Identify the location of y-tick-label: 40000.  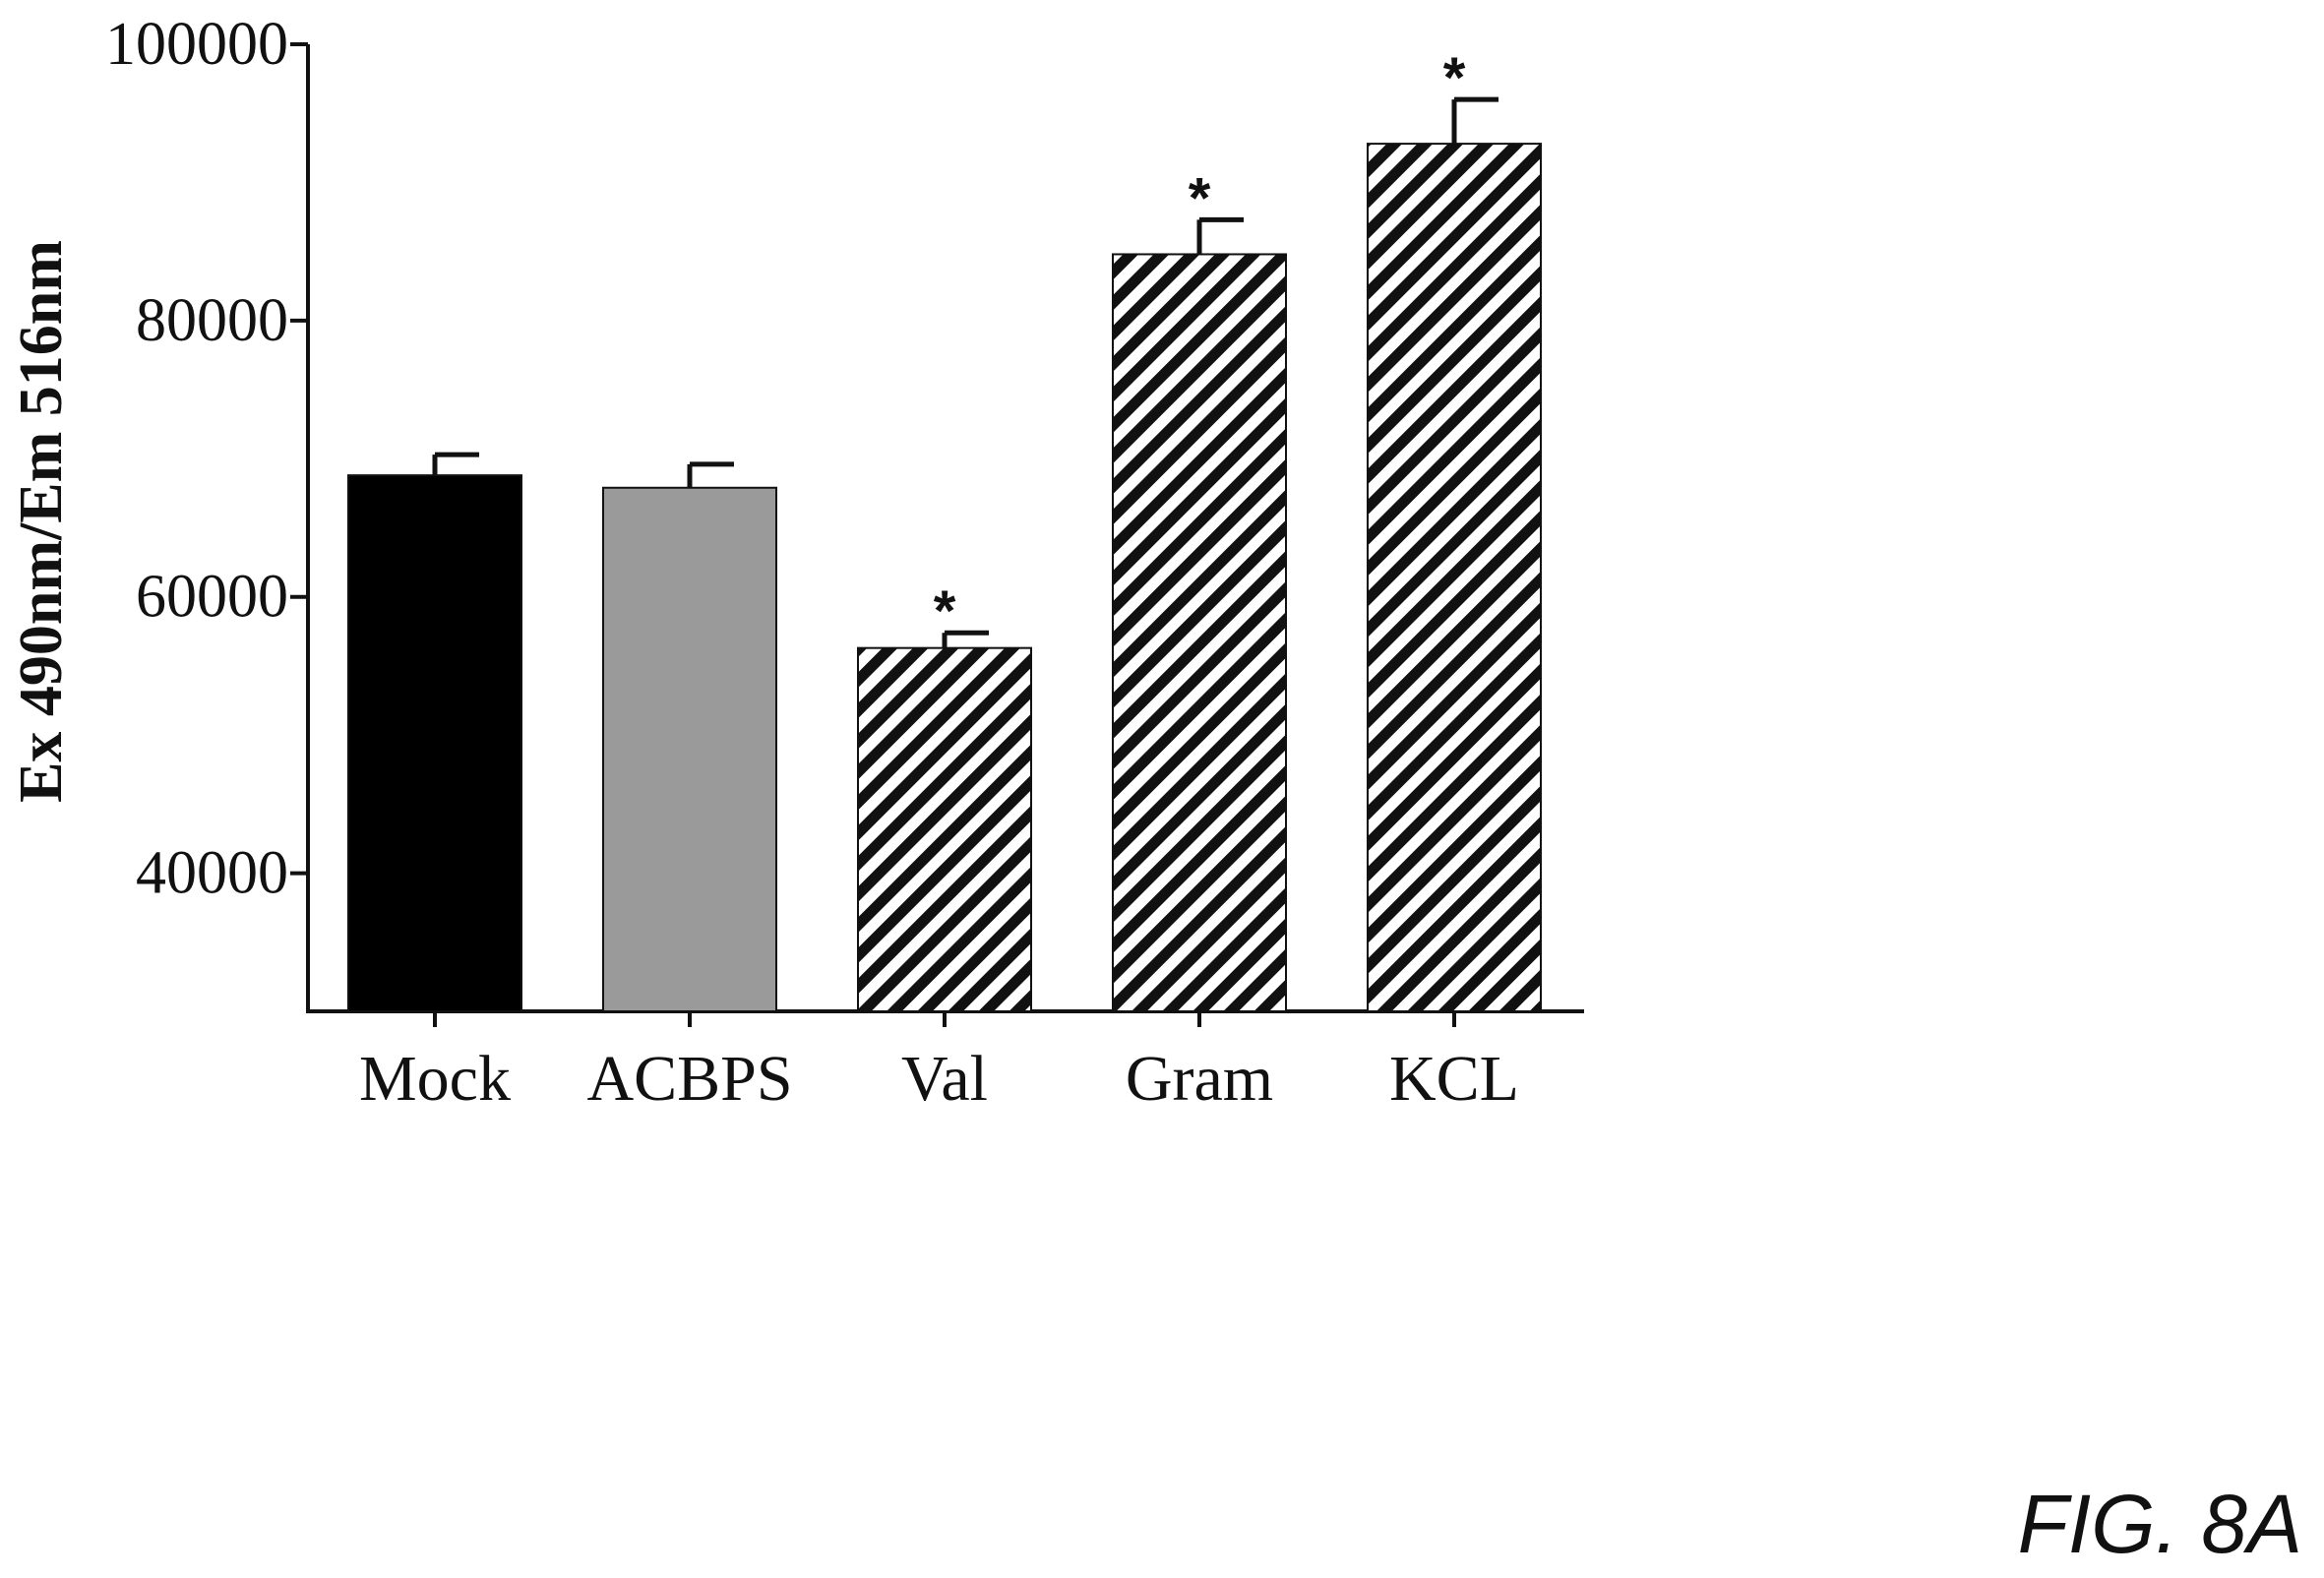
(212, 873).